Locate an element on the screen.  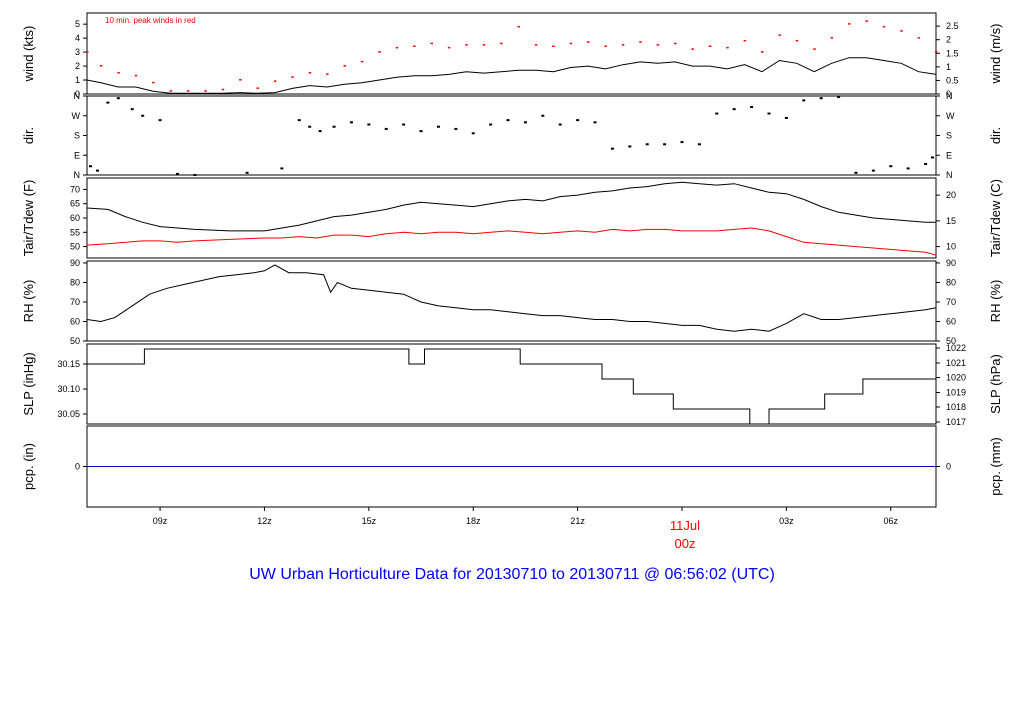
x-tick-label: 09z is located at coordinates (160, 521).